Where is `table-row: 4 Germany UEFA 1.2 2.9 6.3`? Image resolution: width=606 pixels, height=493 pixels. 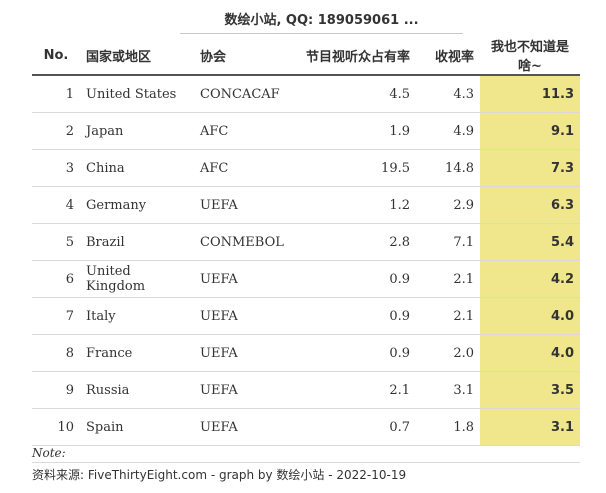
table-row: 4 Germany UEFA 1.2 2.9 6.3 is located at coordinates (306, 205).